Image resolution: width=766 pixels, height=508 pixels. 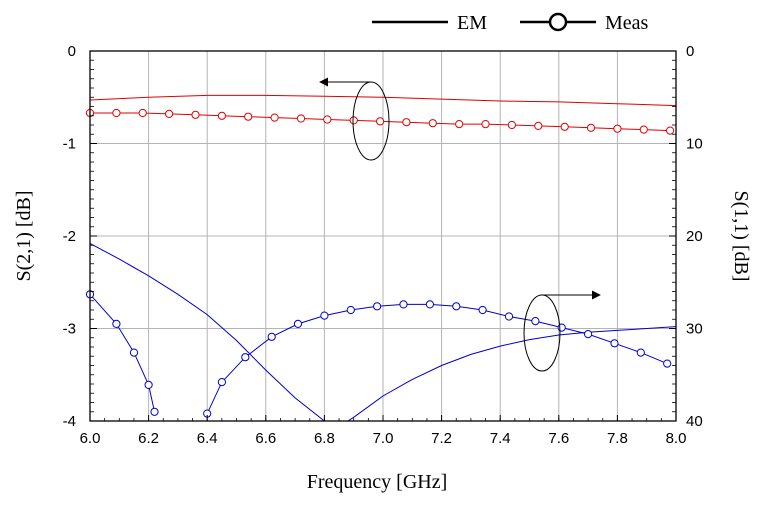 What do you see at coordinates (324, 438) in the screenshot?
I see `x-tick-label: 6.8` at bounding box center [324, 438].